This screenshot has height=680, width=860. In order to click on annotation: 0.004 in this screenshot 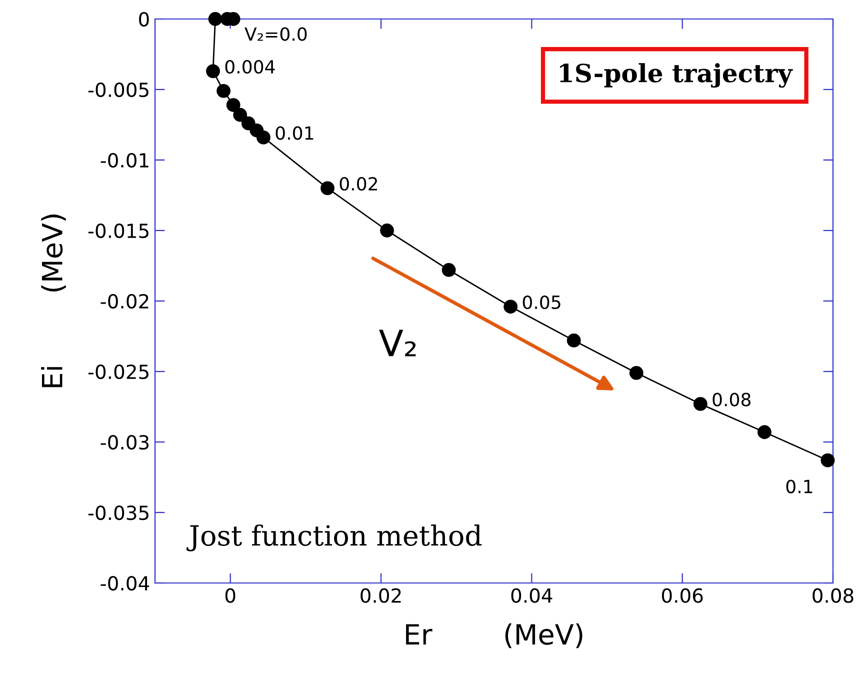, I will do `click(250, 67)`.